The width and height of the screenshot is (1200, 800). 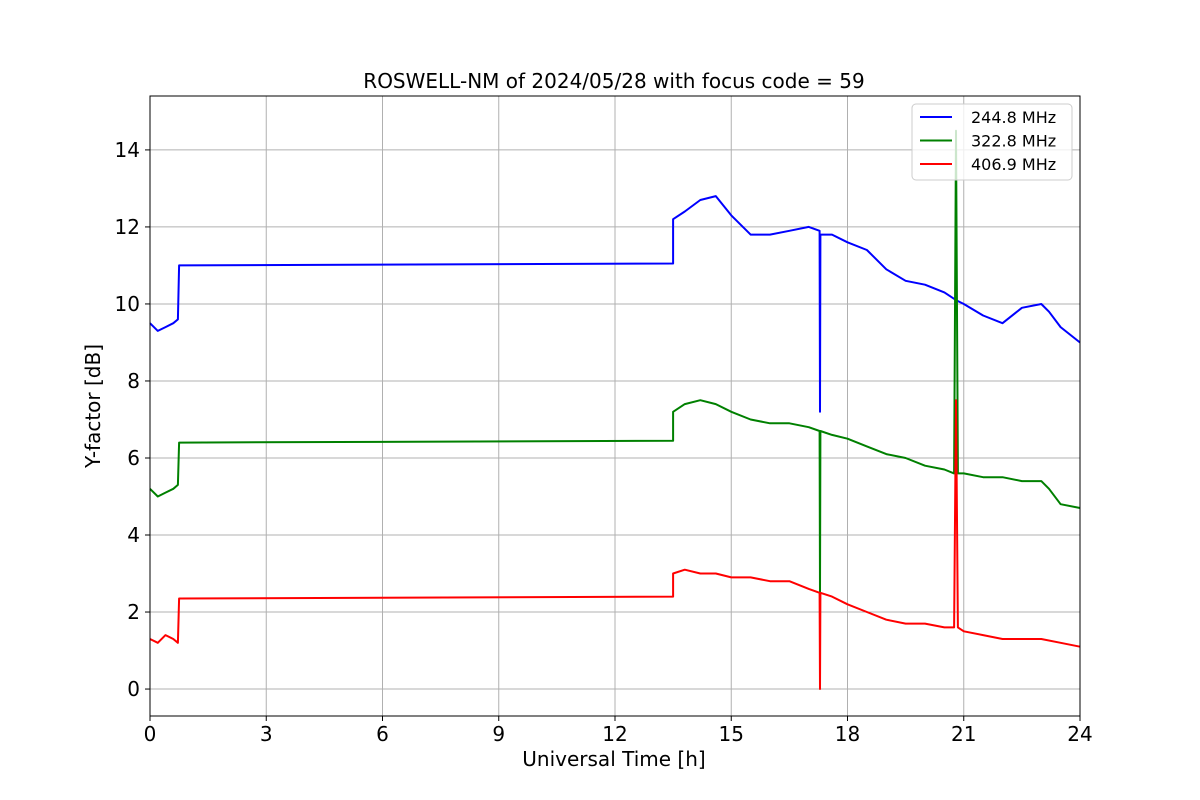 I want to click on y-tick-label: 4, so click(x=133, y=535).